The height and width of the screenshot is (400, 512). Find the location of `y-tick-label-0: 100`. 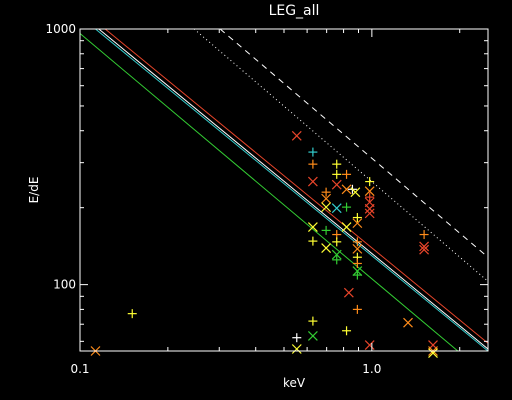

y-tick-label-0: 100 is located at coordinates (64, 285).